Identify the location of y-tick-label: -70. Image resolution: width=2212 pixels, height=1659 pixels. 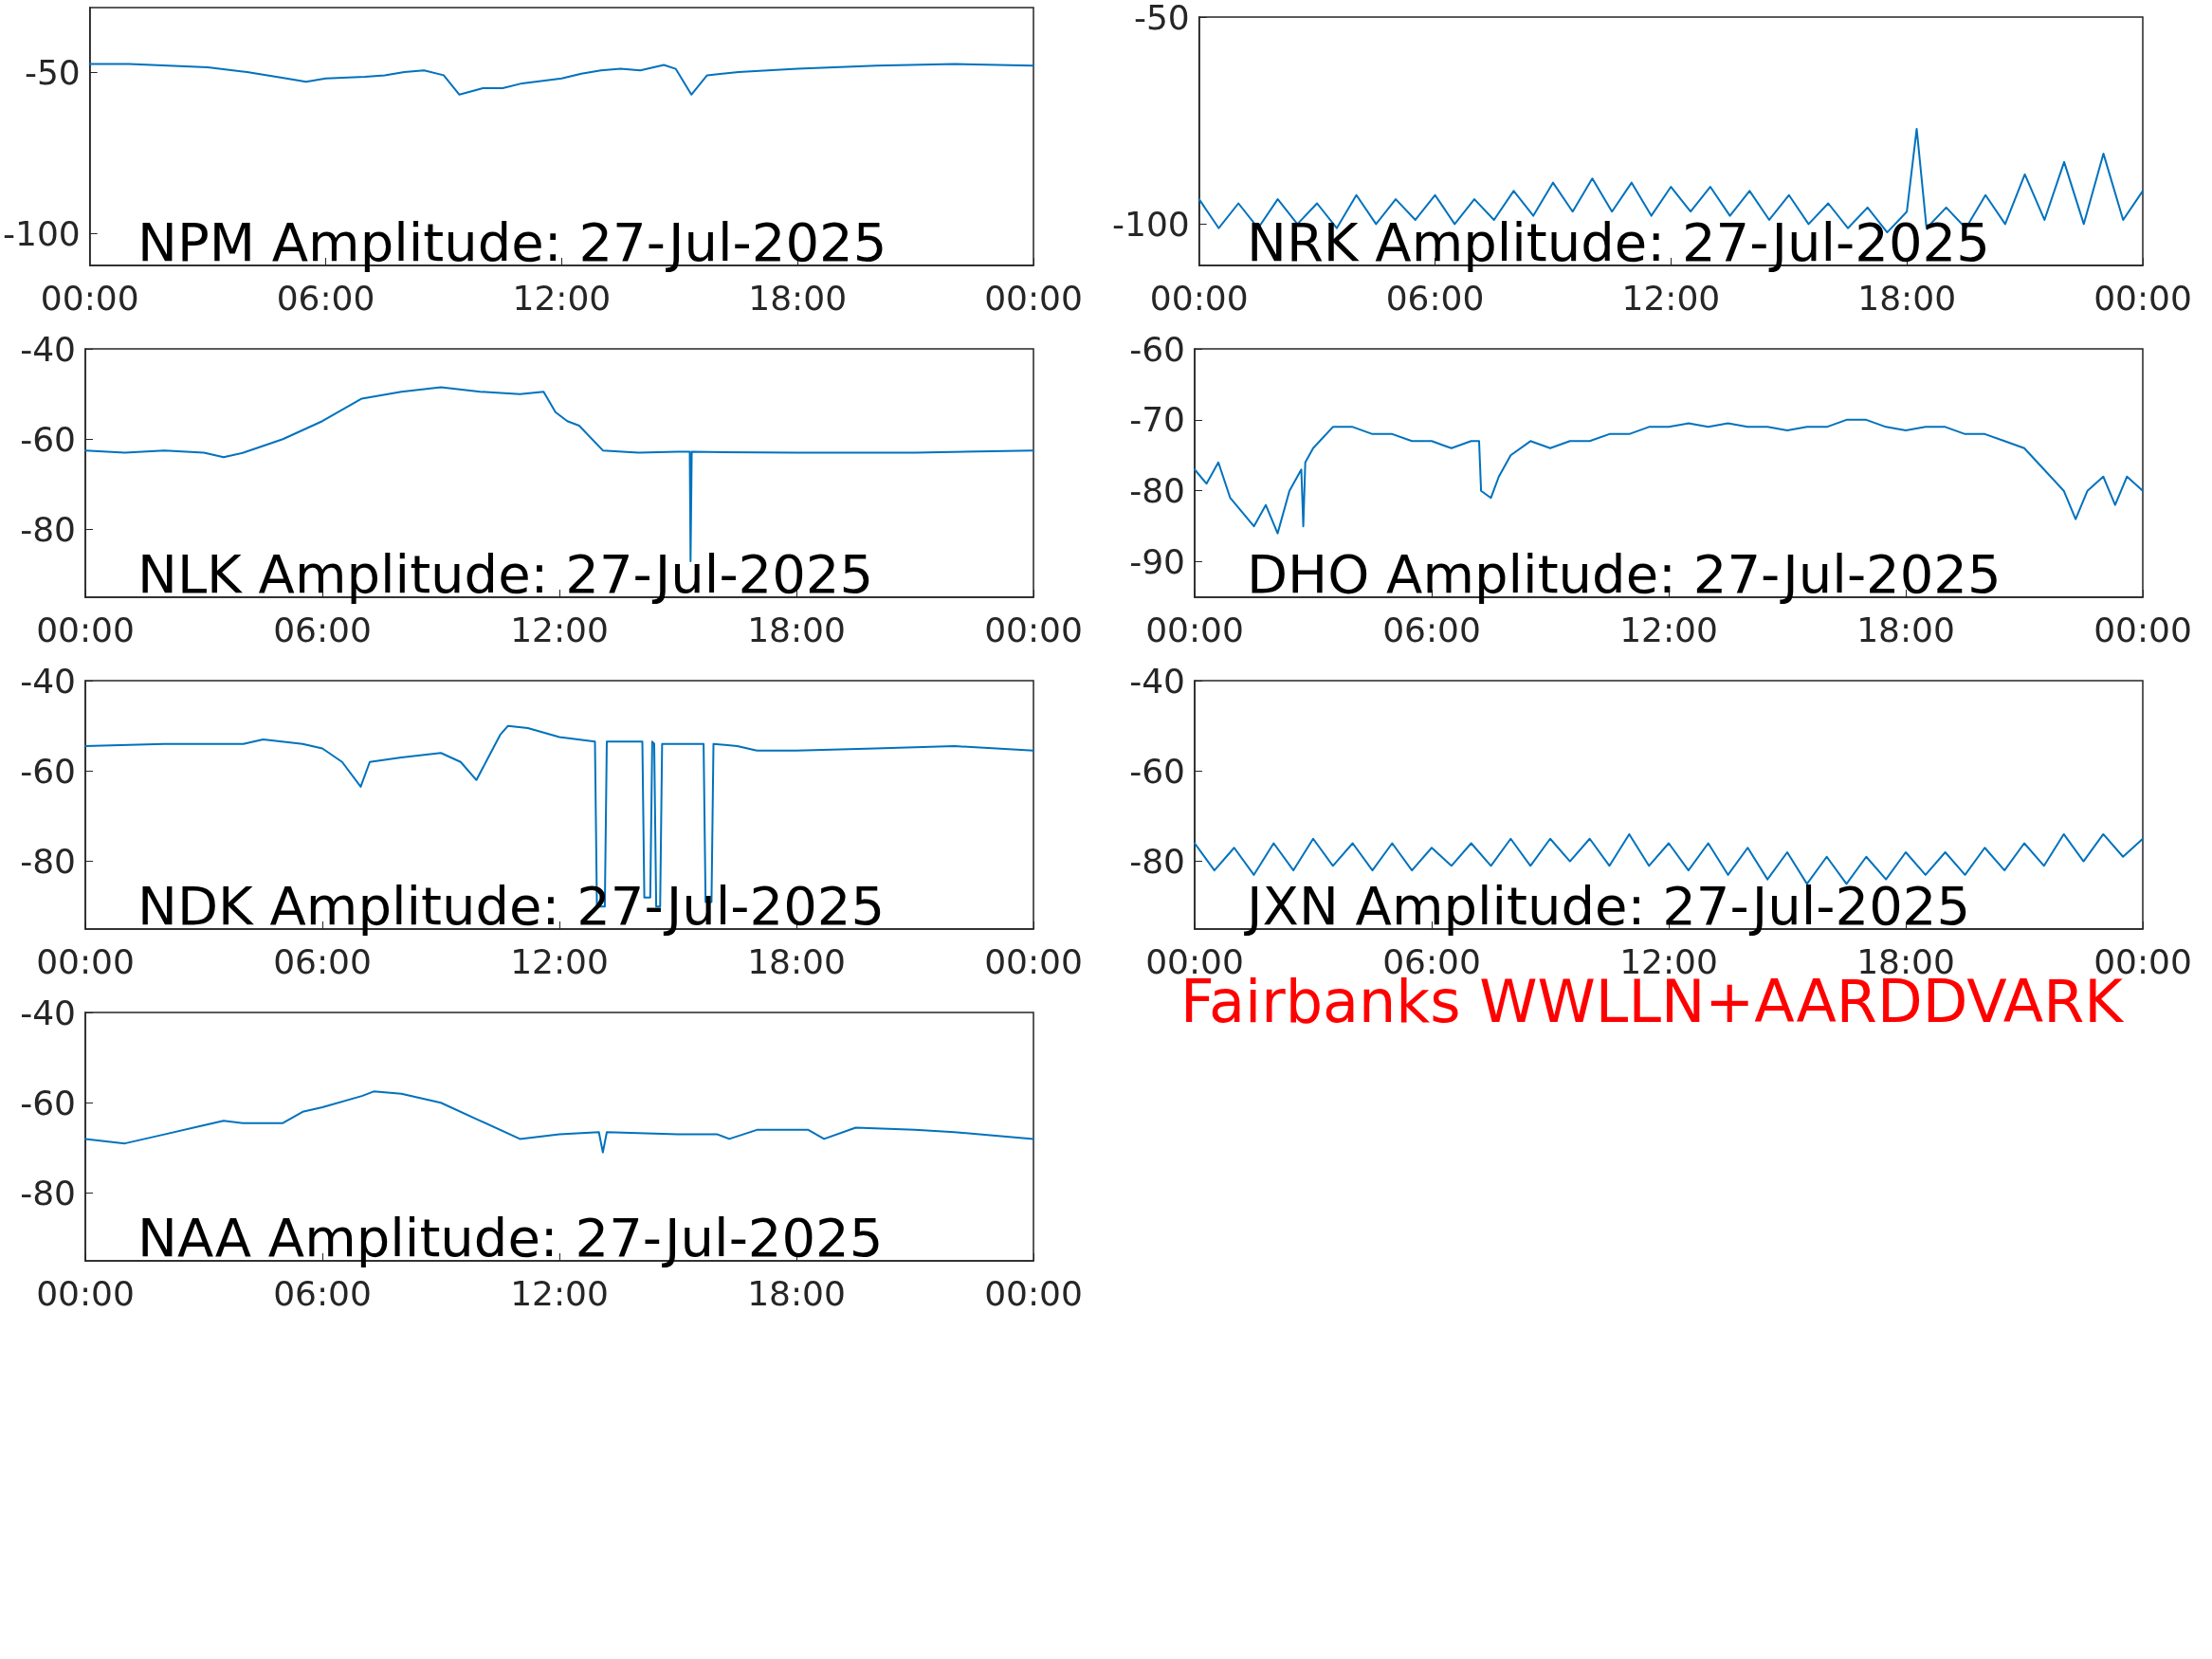
(1157, 420).